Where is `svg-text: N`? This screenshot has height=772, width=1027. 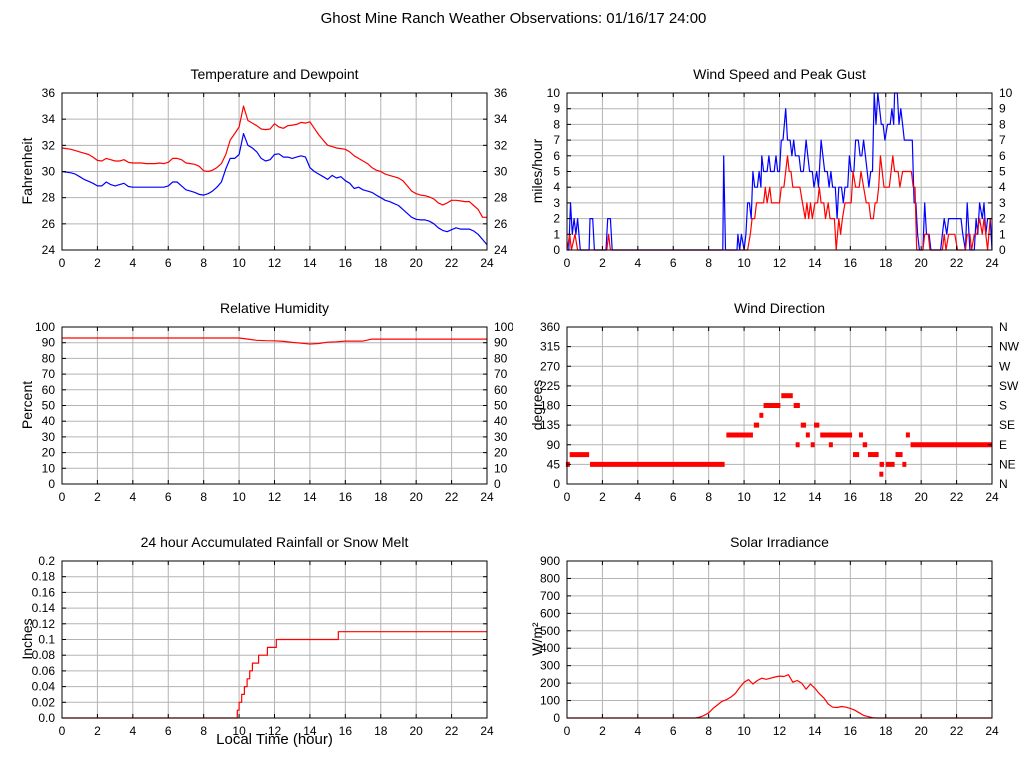
svg-text: N is located at coordinates (1003, 327).